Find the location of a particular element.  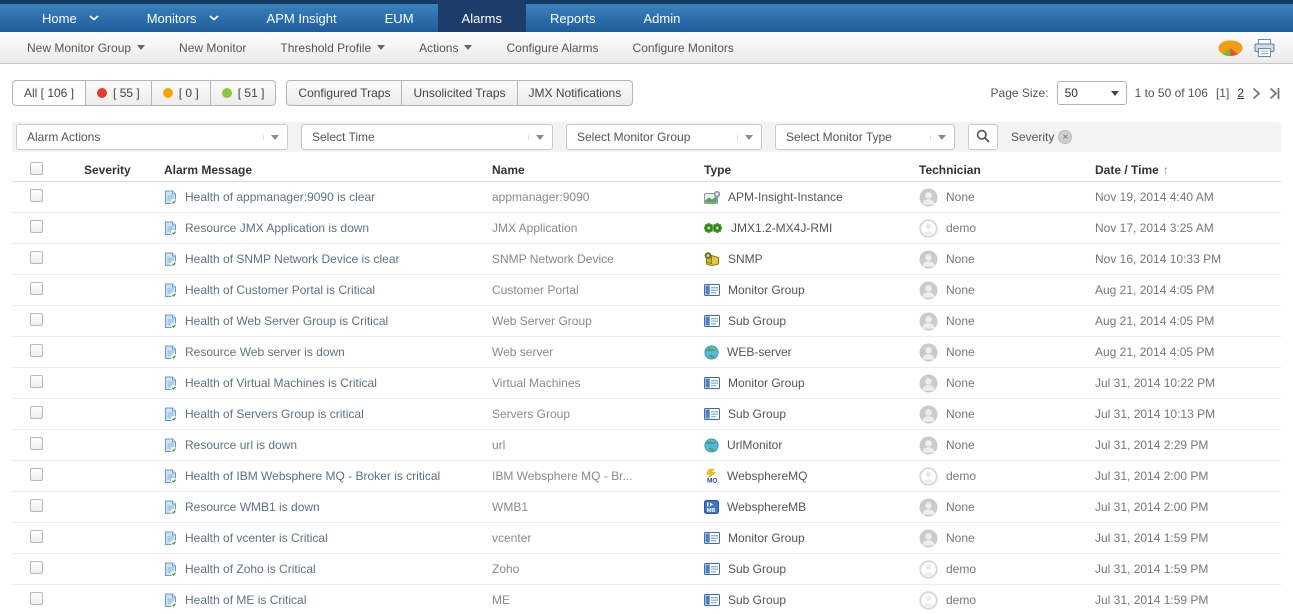

search-button is located at coordinates (983, 137).